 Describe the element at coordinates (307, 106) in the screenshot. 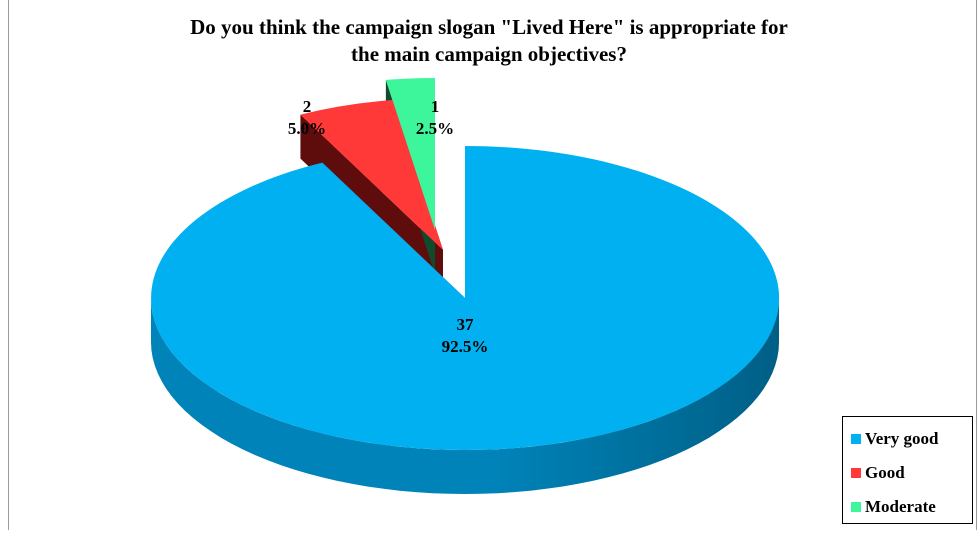

I see `data-label-count-good: 2` at that location.